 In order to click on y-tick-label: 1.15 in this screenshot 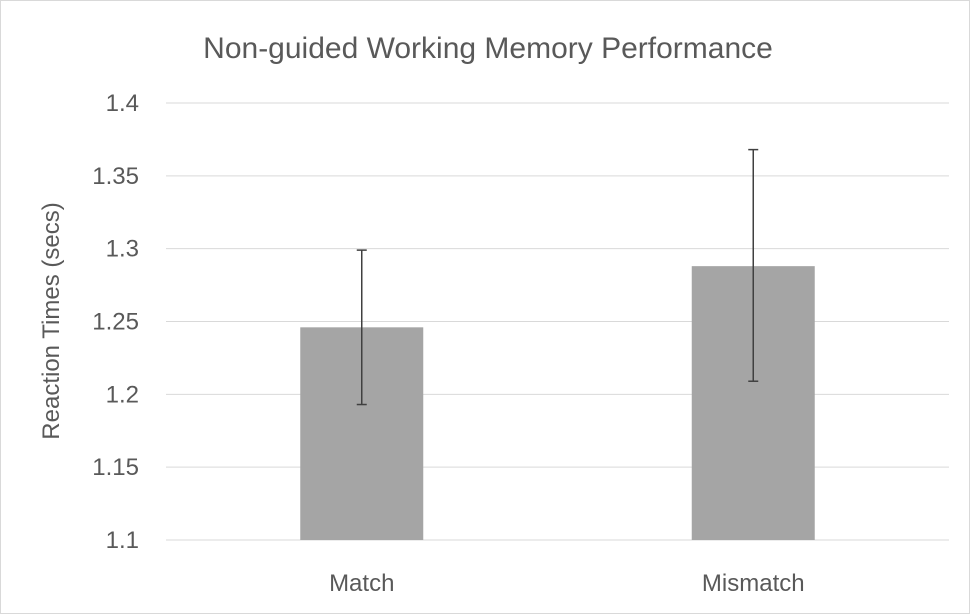, I will do `click(115, 467)`.